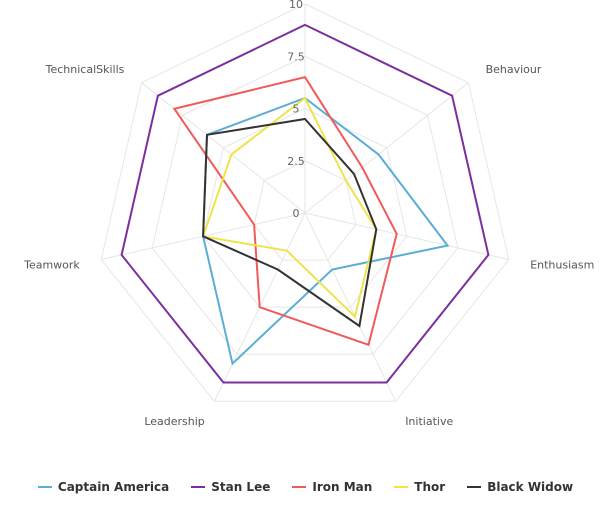 The width and height of the screenshot is (611, 509). What do you see at coordinates (296, 109) in the screenshot?
I see `tick-label: 5` at bounding box center [296, 109].